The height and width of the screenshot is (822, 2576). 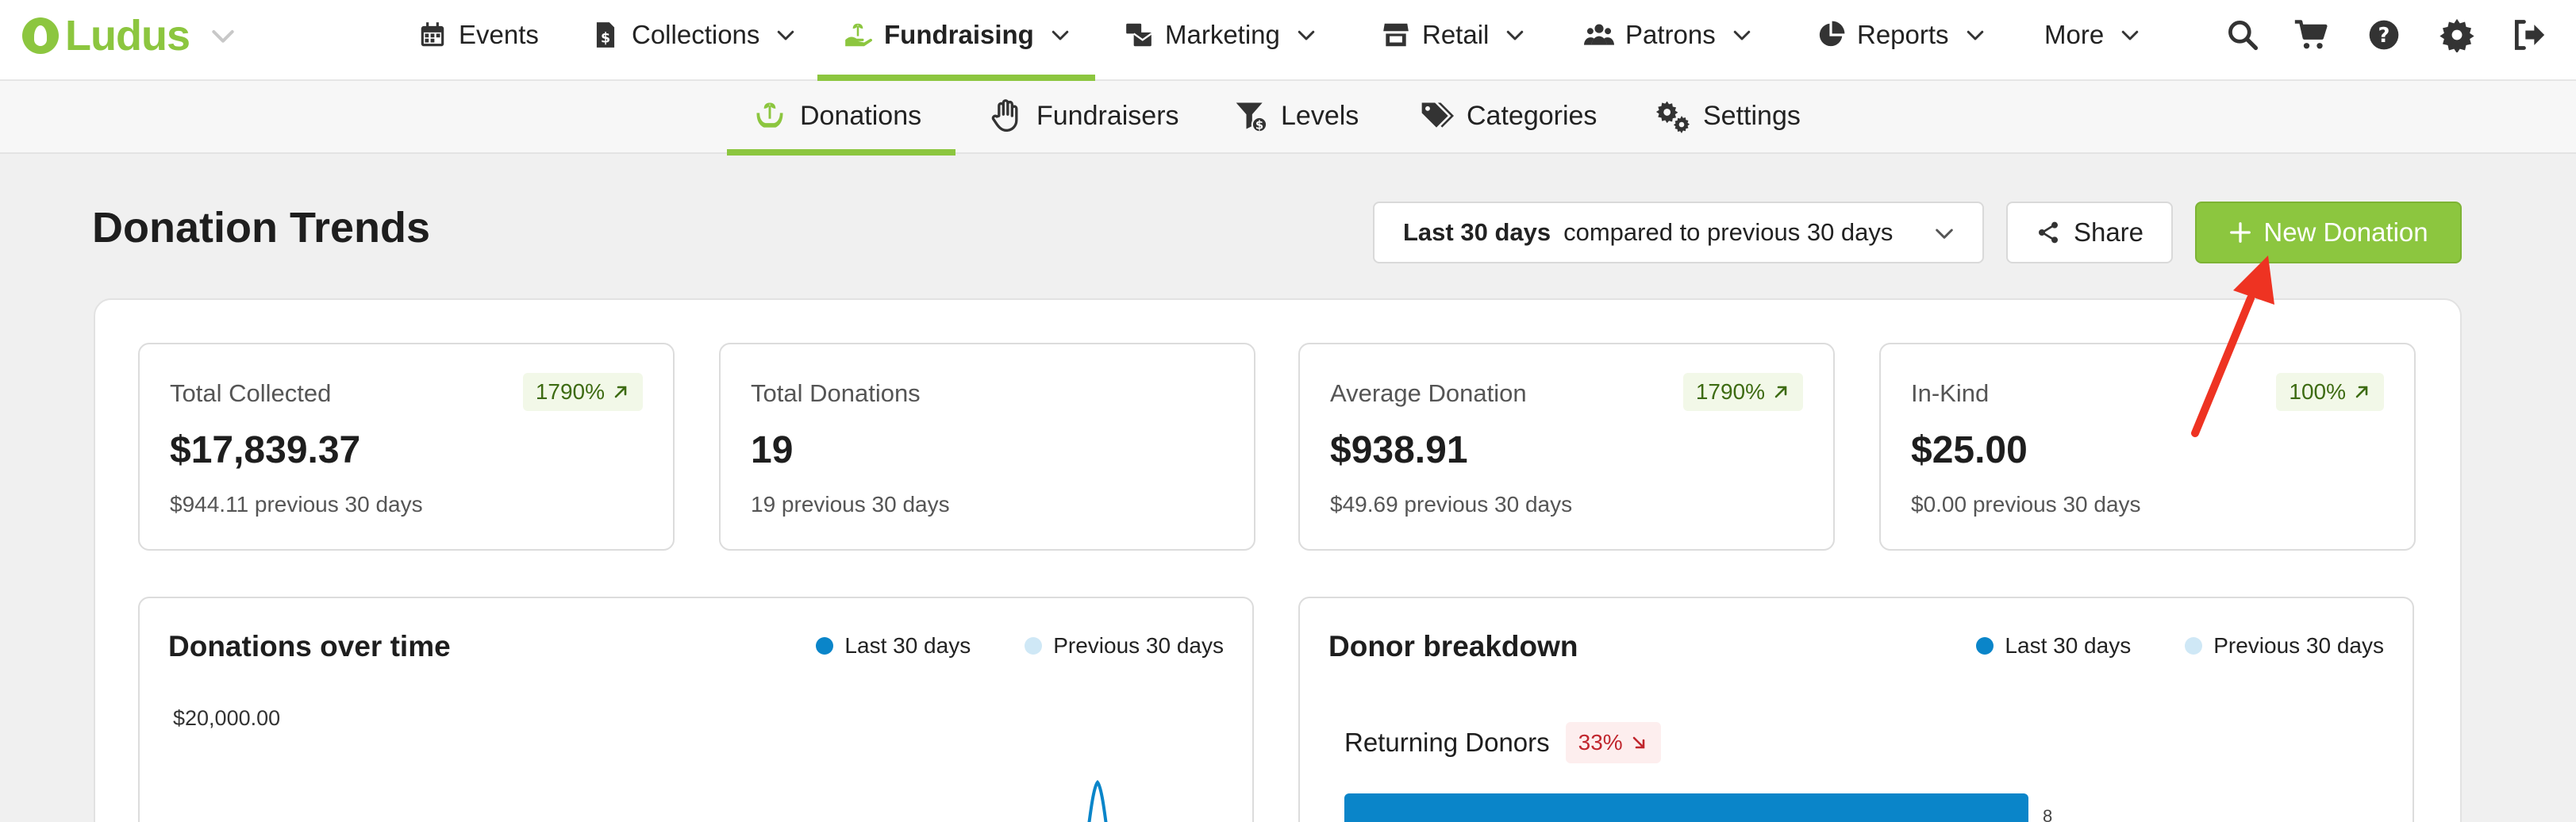 I want to click on subnav-donations: Donations, so click(x=836, y=116).